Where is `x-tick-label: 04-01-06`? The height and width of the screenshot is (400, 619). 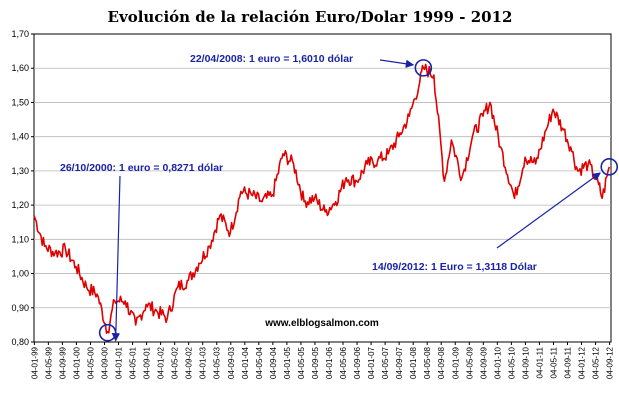 x-tick-label: 04-01-06 is located at coordinates (329, 362).